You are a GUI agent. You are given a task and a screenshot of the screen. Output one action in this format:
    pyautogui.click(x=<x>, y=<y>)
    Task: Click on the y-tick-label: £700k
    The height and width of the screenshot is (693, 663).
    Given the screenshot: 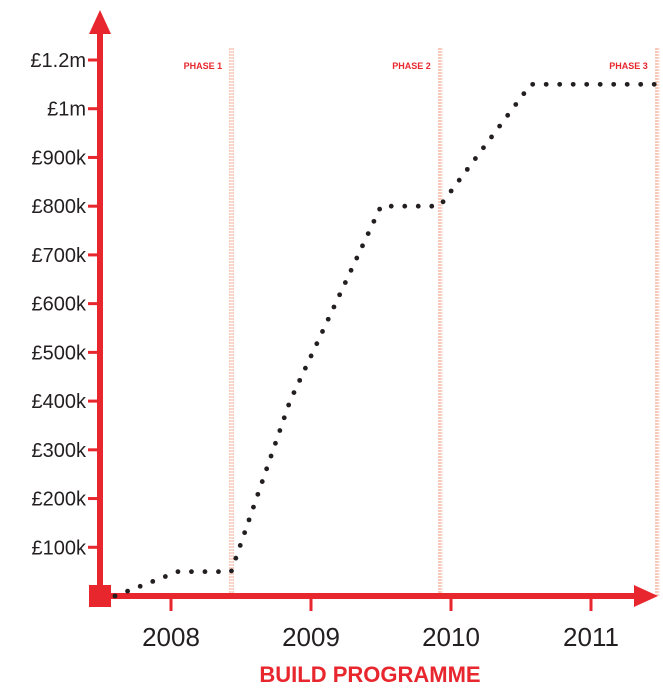 What is the action you would take?
    pyautogui.click(x=59, y=256)
    